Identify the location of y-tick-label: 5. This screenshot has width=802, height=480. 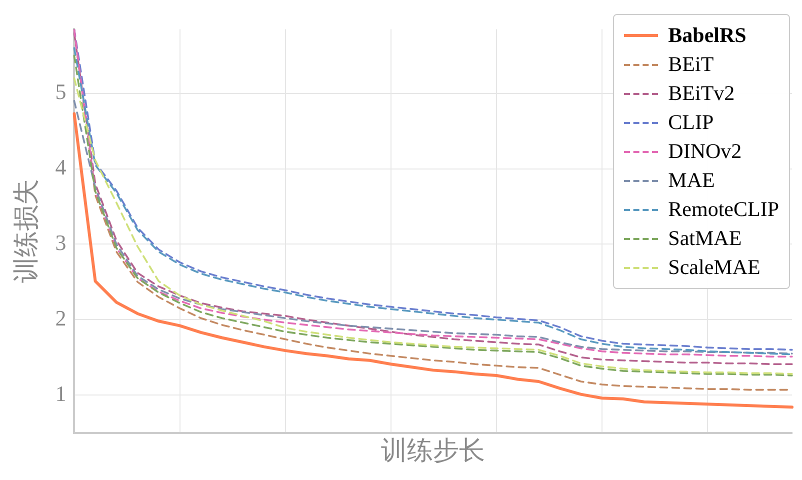
(60, 91).